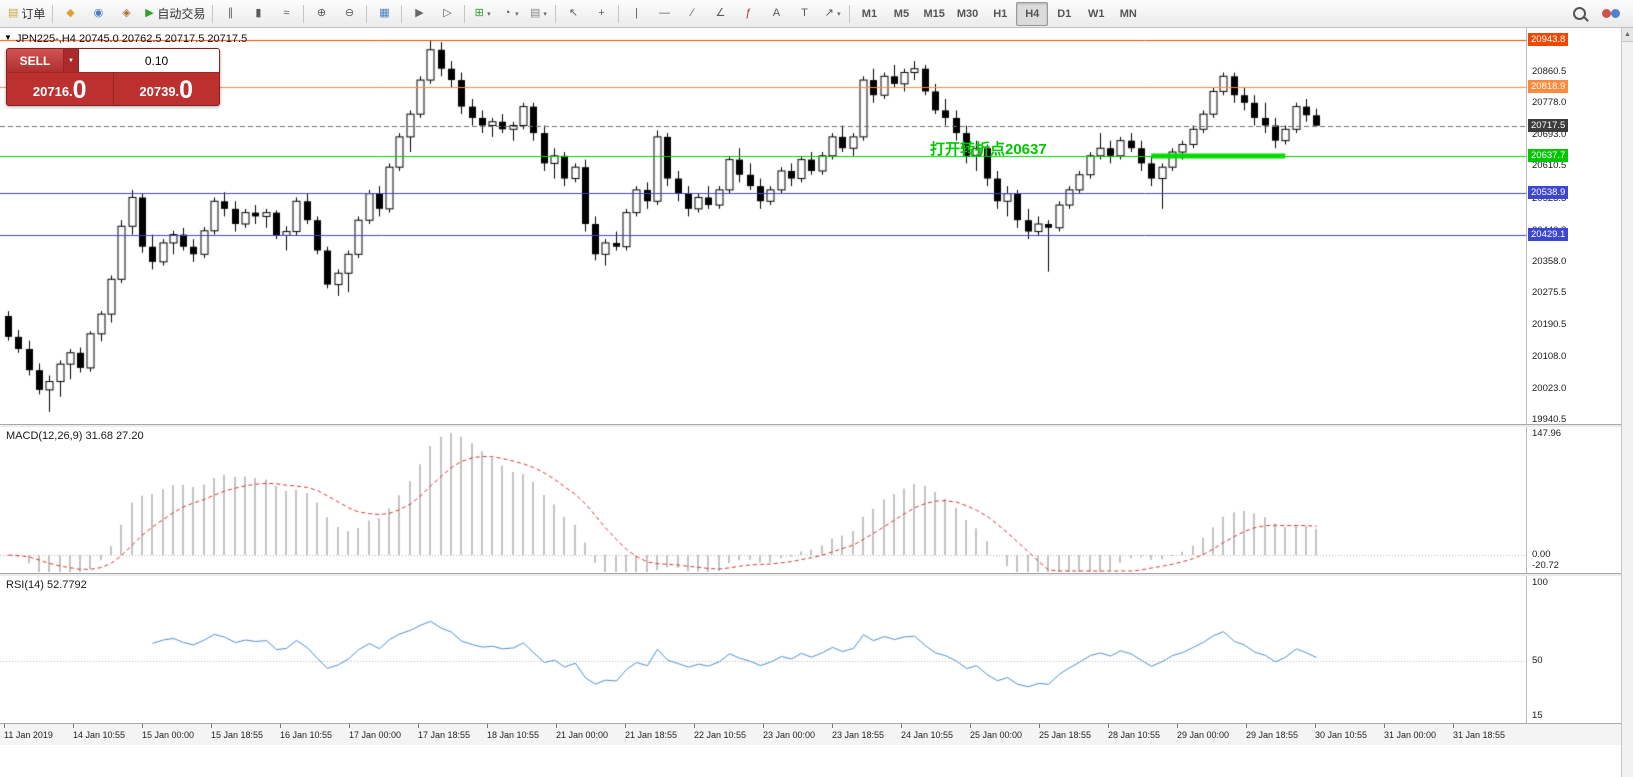  I want to click on autotrade-button: ▶ 自动交易, so click(174, 14).